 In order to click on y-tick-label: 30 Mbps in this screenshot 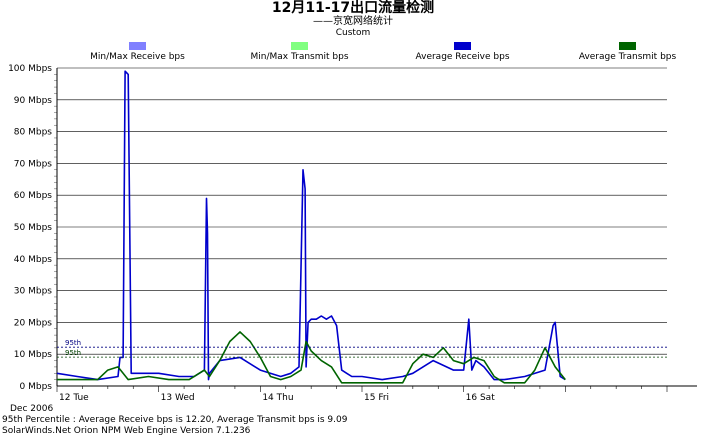, I will do `click(33, 292)`.